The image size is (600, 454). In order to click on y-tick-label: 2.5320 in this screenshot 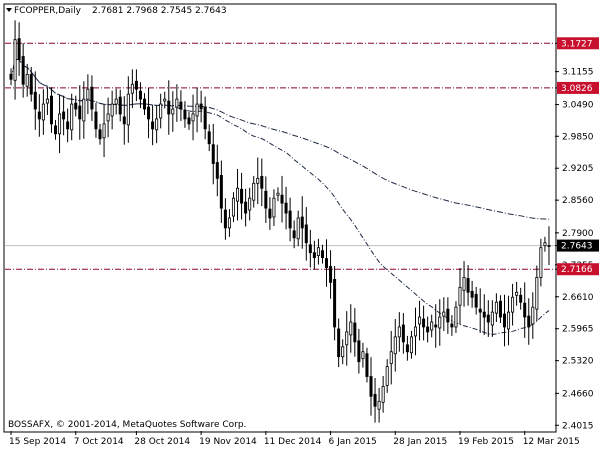, I will do `click(578, 362)`.